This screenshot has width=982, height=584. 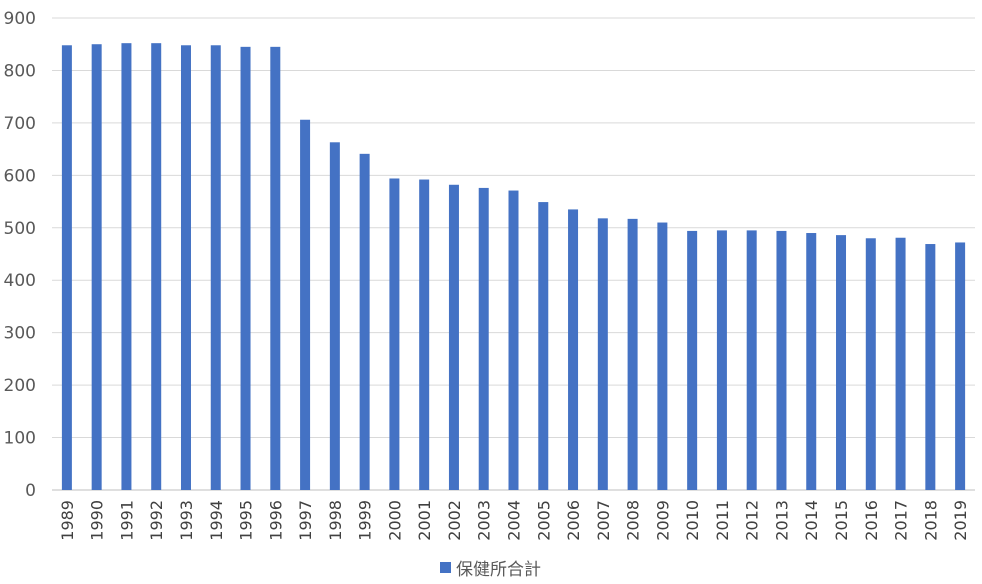 I want to click on x-tick-label: 1990, so click(x=97, y=520).